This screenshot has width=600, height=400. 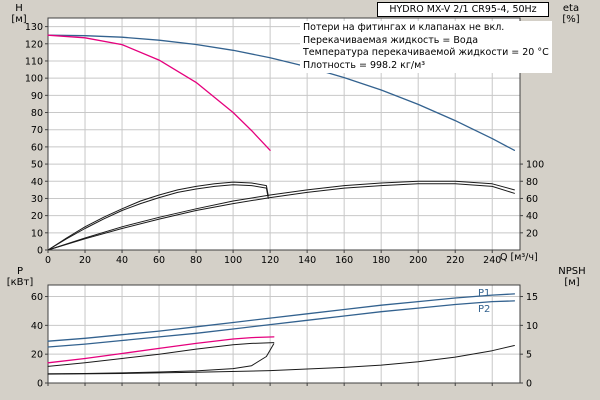 I want to click on curve-label-p2: P2, so click(x=484, y=309).